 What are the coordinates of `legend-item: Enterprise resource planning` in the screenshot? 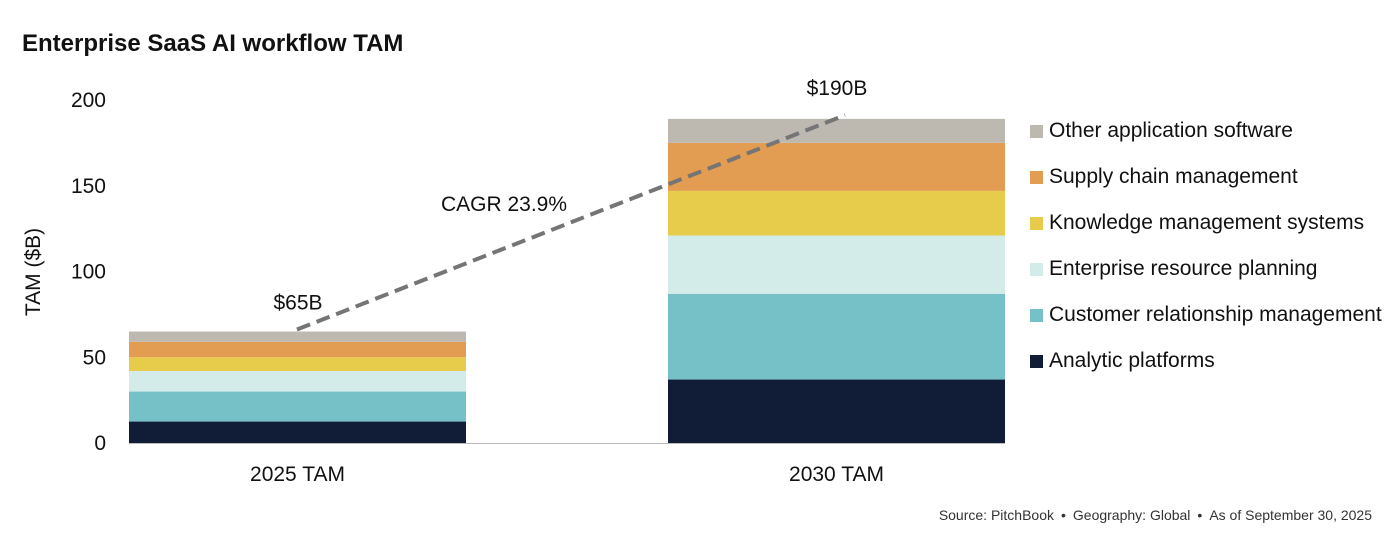 It's located at (1206, 269).